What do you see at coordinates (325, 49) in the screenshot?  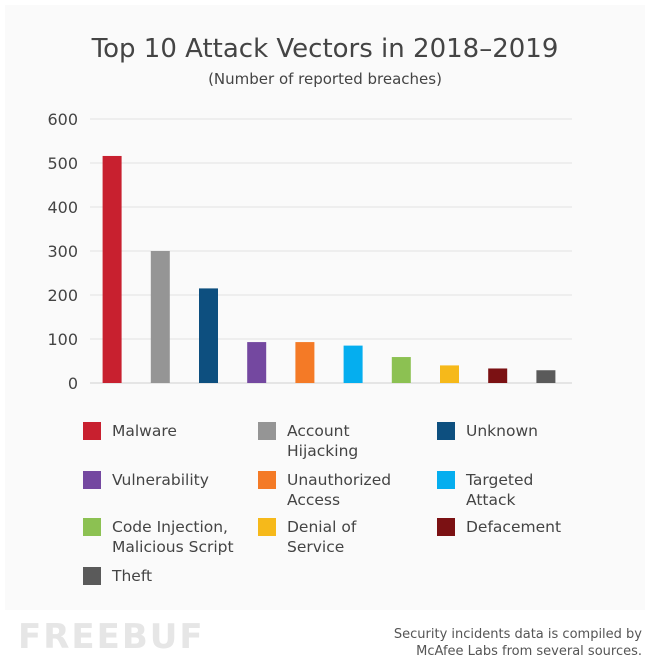 I see `chart-title: Top 10 Attack Vectors in 2018–2019` at bounding box center [325, 49].